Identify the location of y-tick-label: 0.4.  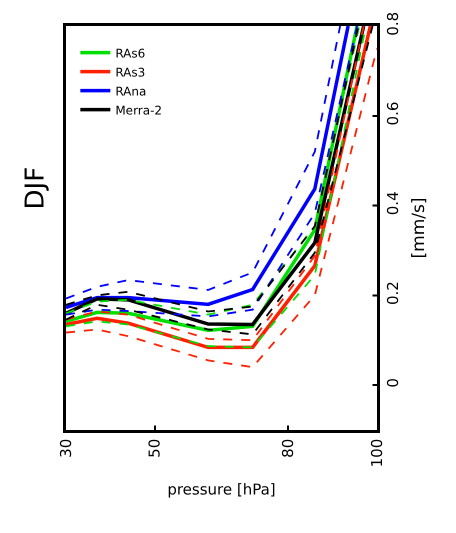
(393, 203).